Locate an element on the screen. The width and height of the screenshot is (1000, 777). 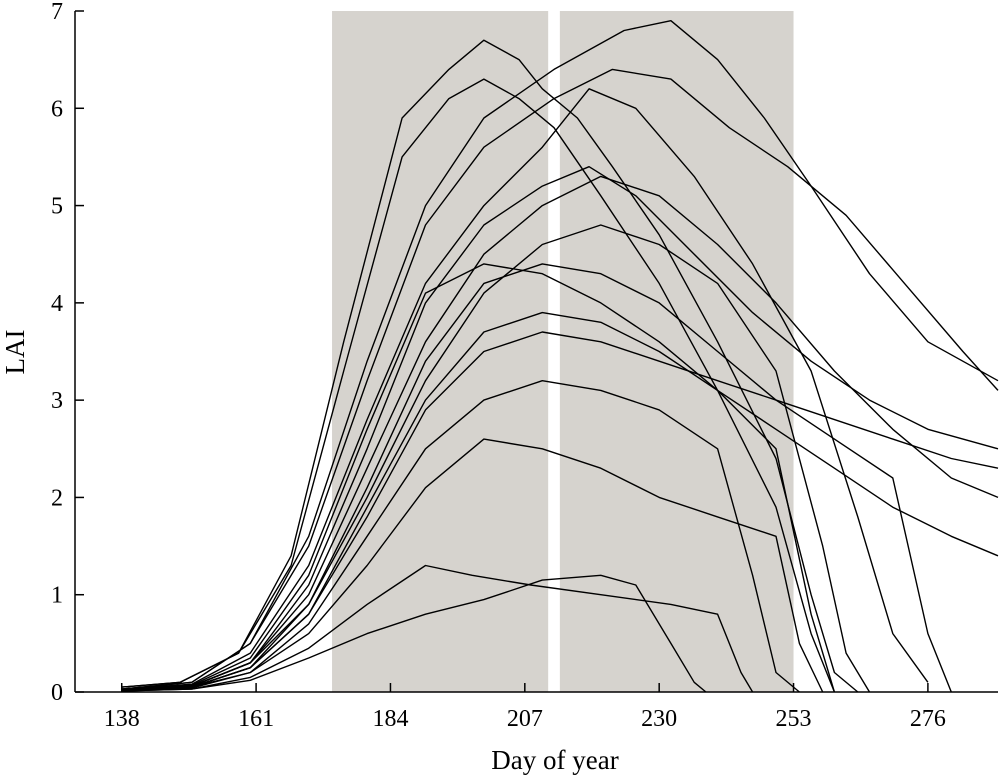
y-tick-label-1: 1 is located at coordinates (57, 596).